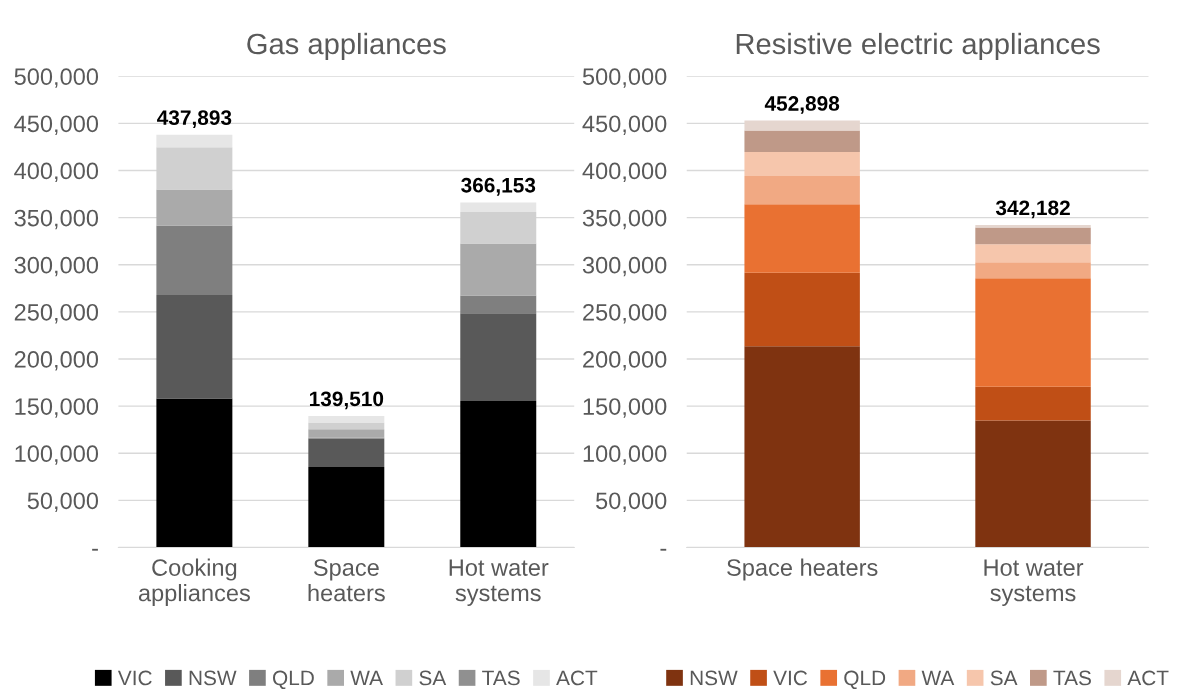 The image size is (1184, 693). I want to click on total-label: 342,182, so click(1032, 209).